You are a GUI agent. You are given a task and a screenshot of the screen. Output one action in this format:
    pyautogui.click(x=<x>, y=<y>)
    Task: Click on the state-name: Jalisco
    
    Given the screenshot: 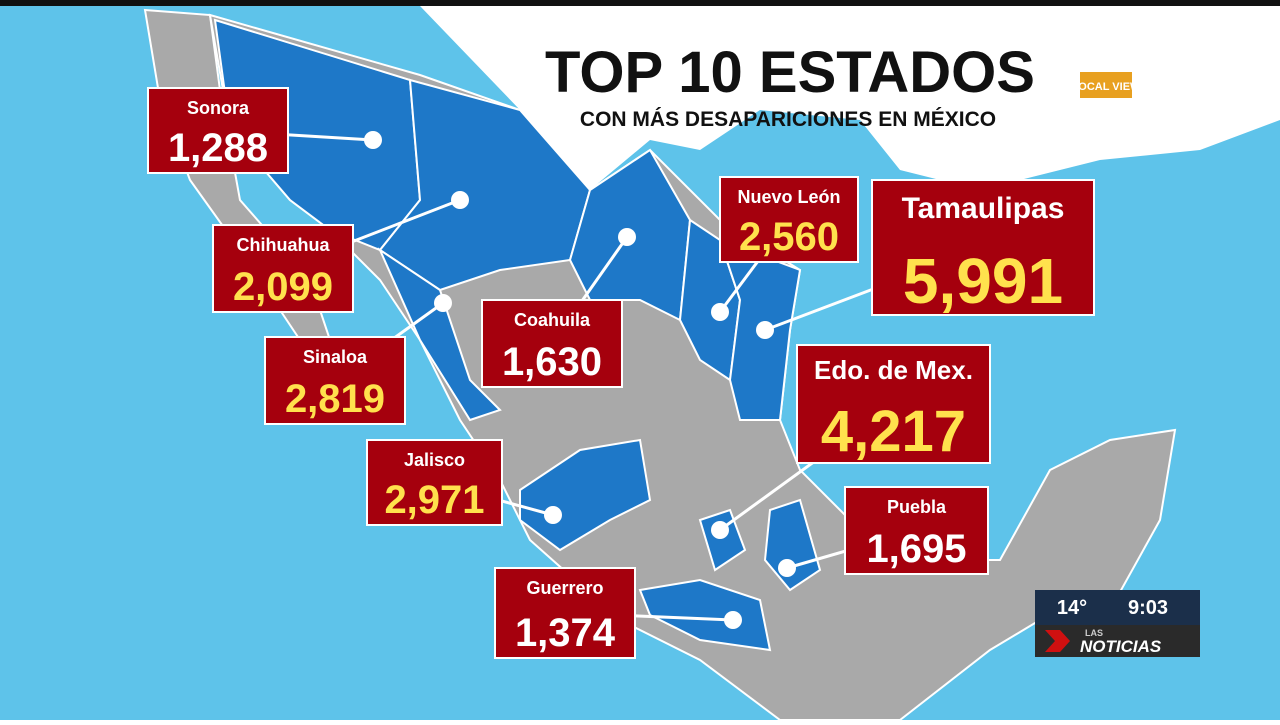 What is the action you would take?
    pyautogui.click(x=434, y=460)
    